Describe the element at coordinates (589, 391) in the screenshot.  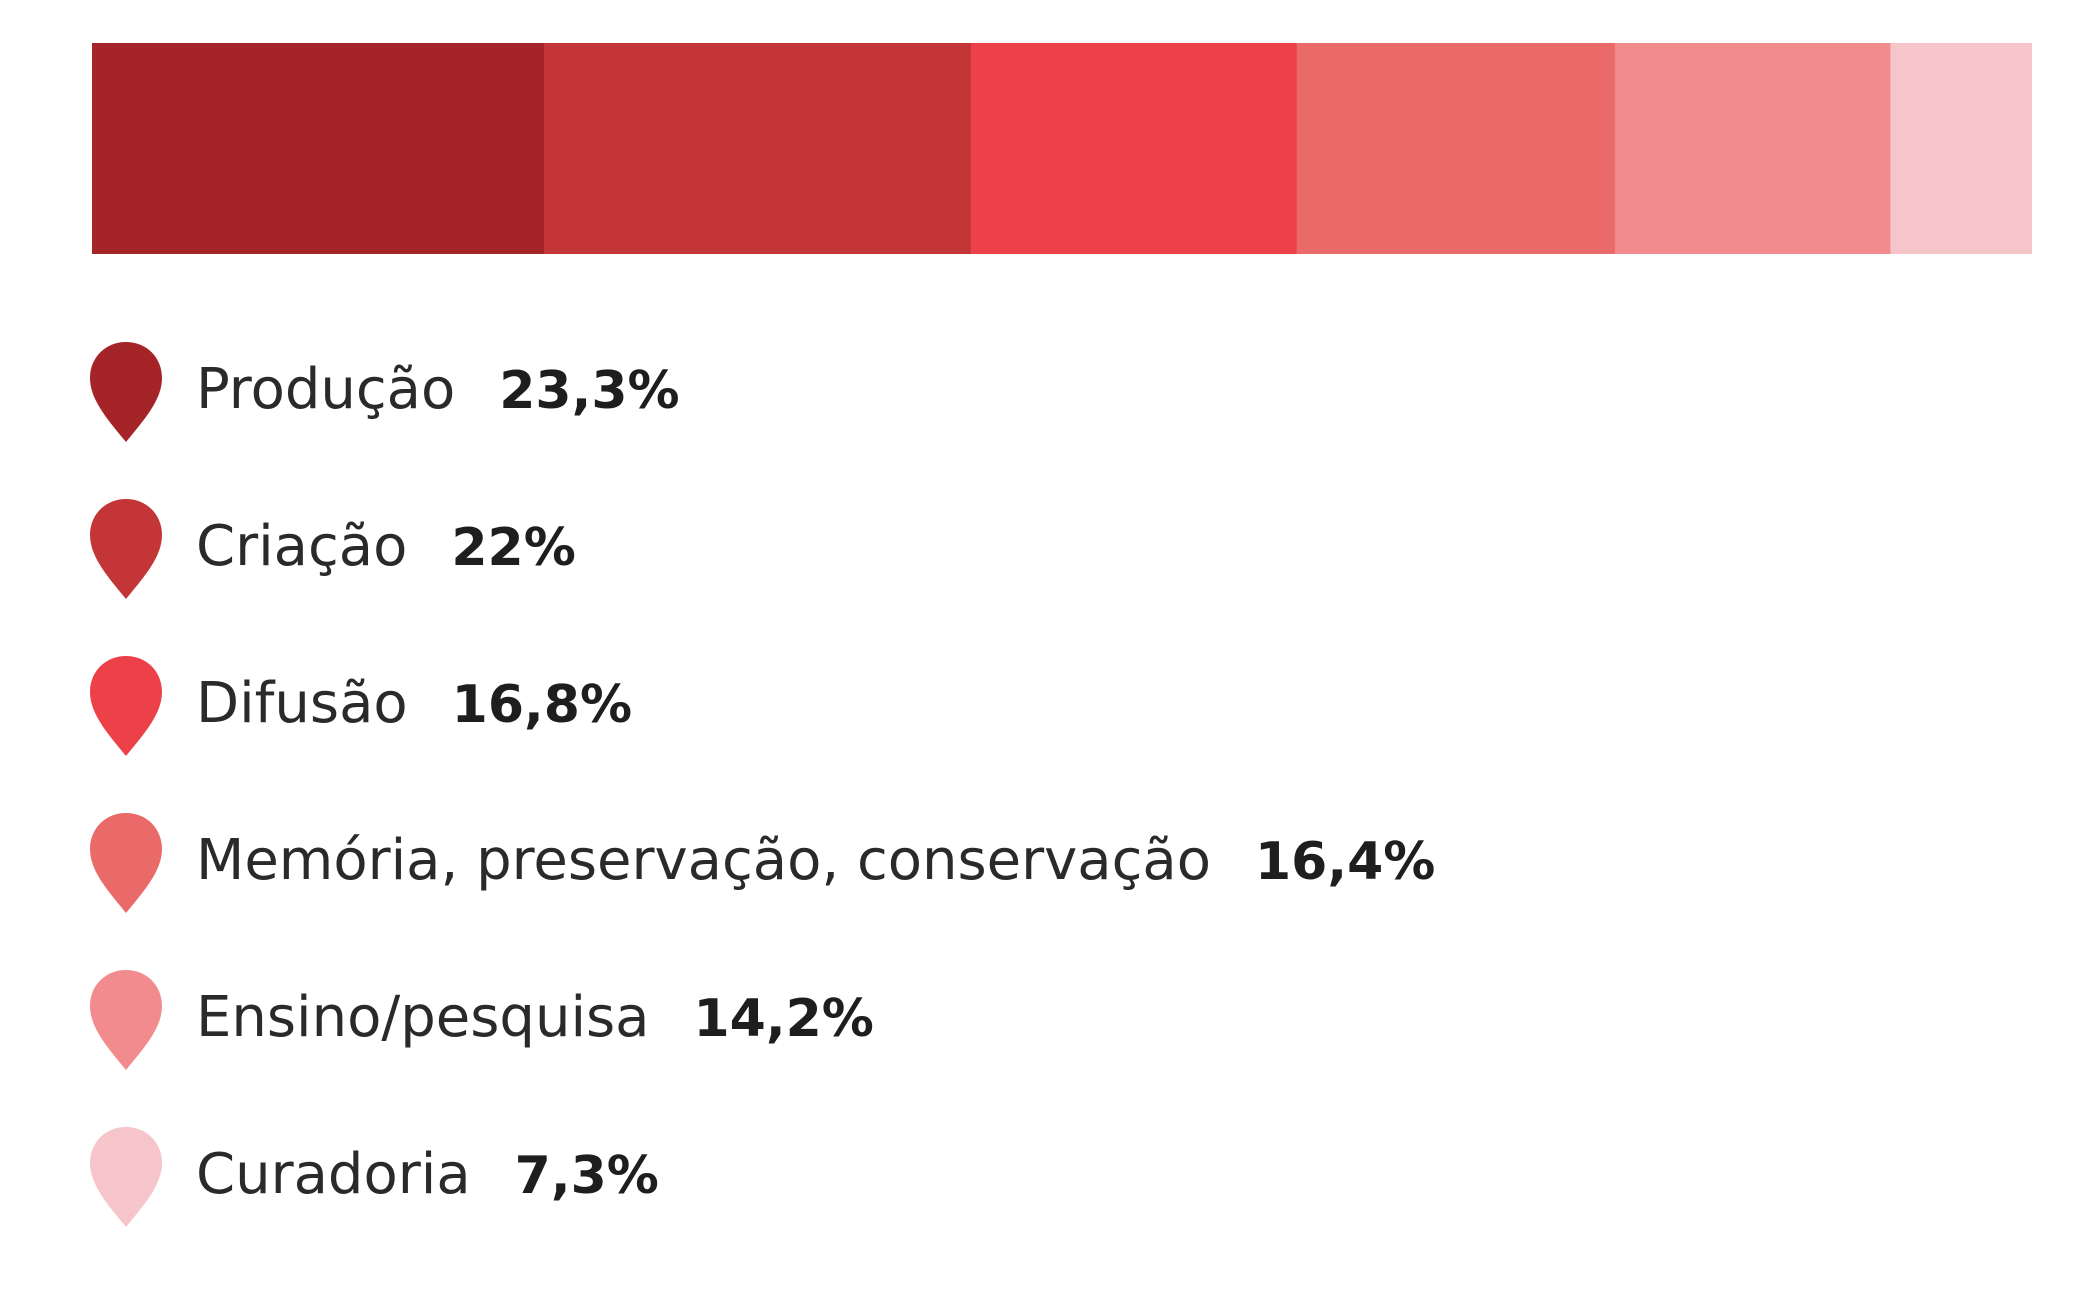
I see `data-label: 23,3%` at that location.